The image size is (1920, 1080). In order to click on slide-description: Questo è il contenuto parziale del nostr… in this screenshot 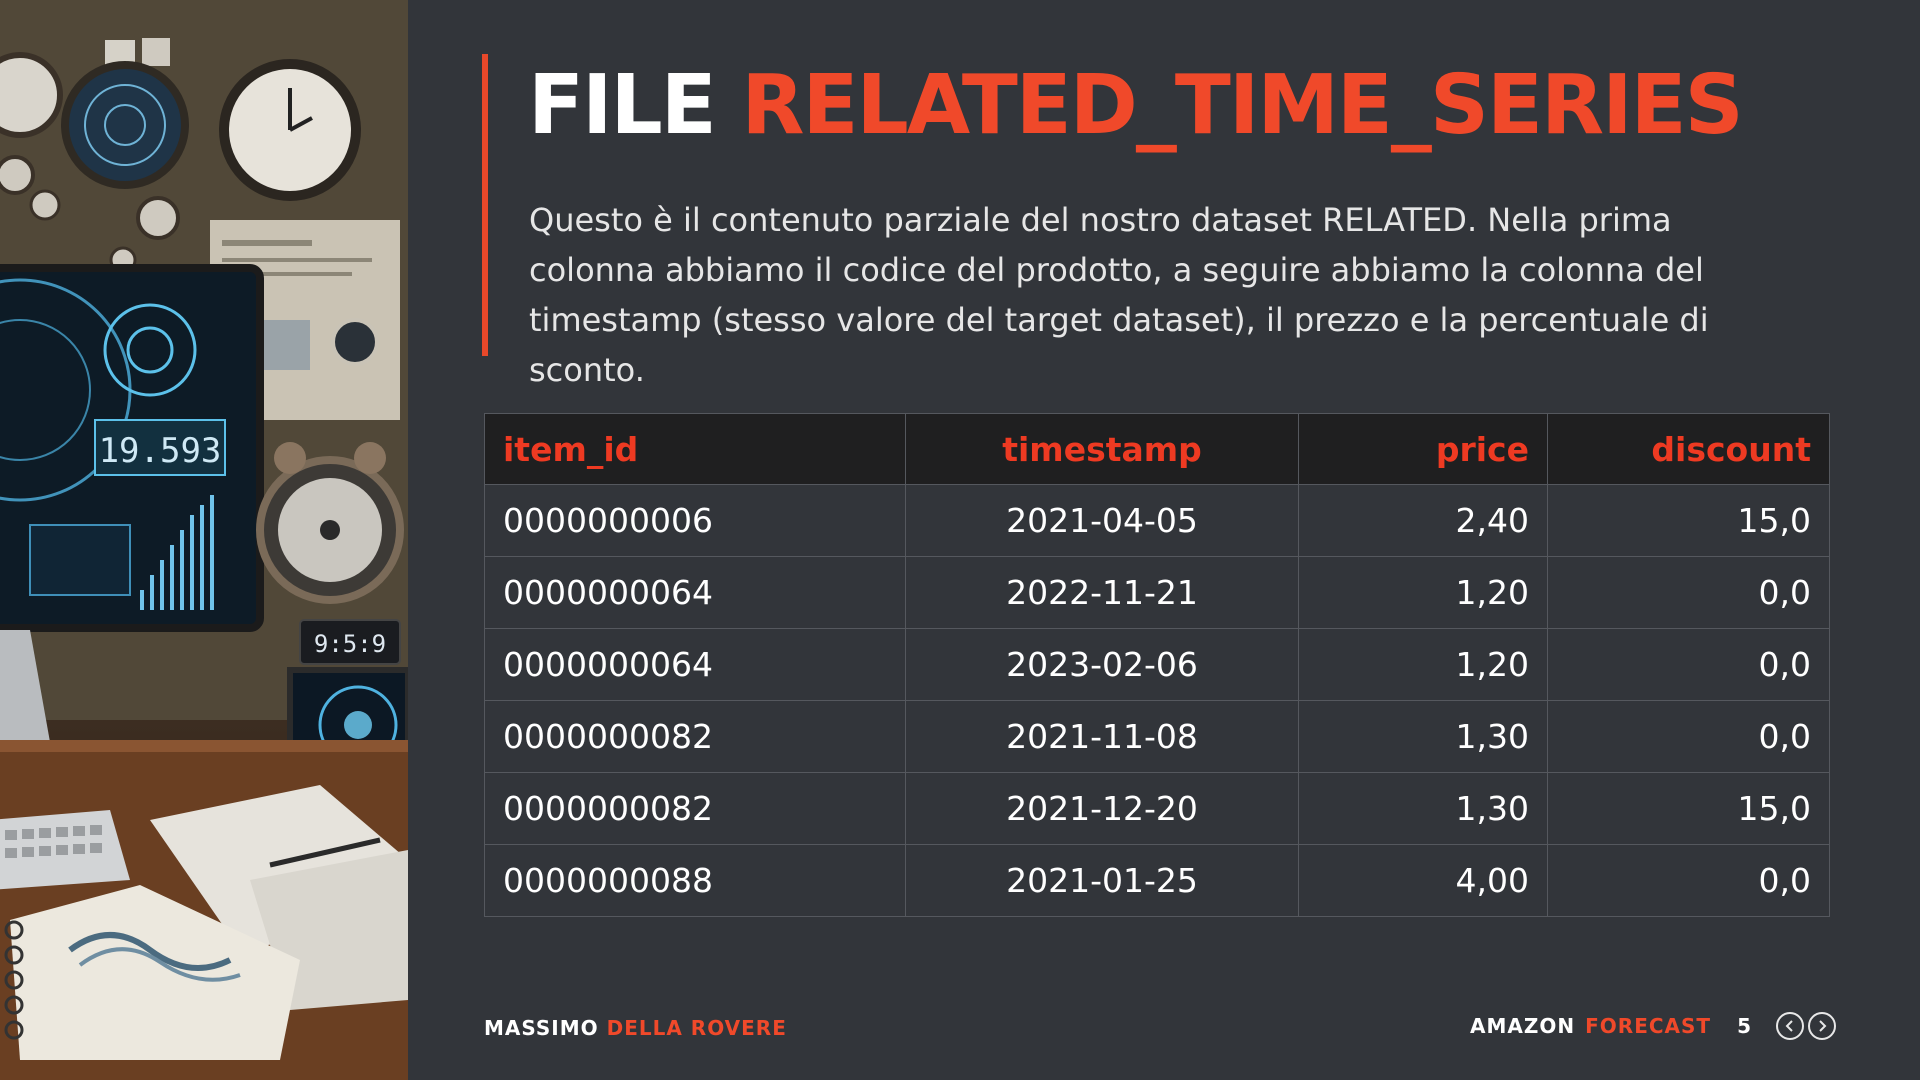, I will do `click(1119, 295)`.